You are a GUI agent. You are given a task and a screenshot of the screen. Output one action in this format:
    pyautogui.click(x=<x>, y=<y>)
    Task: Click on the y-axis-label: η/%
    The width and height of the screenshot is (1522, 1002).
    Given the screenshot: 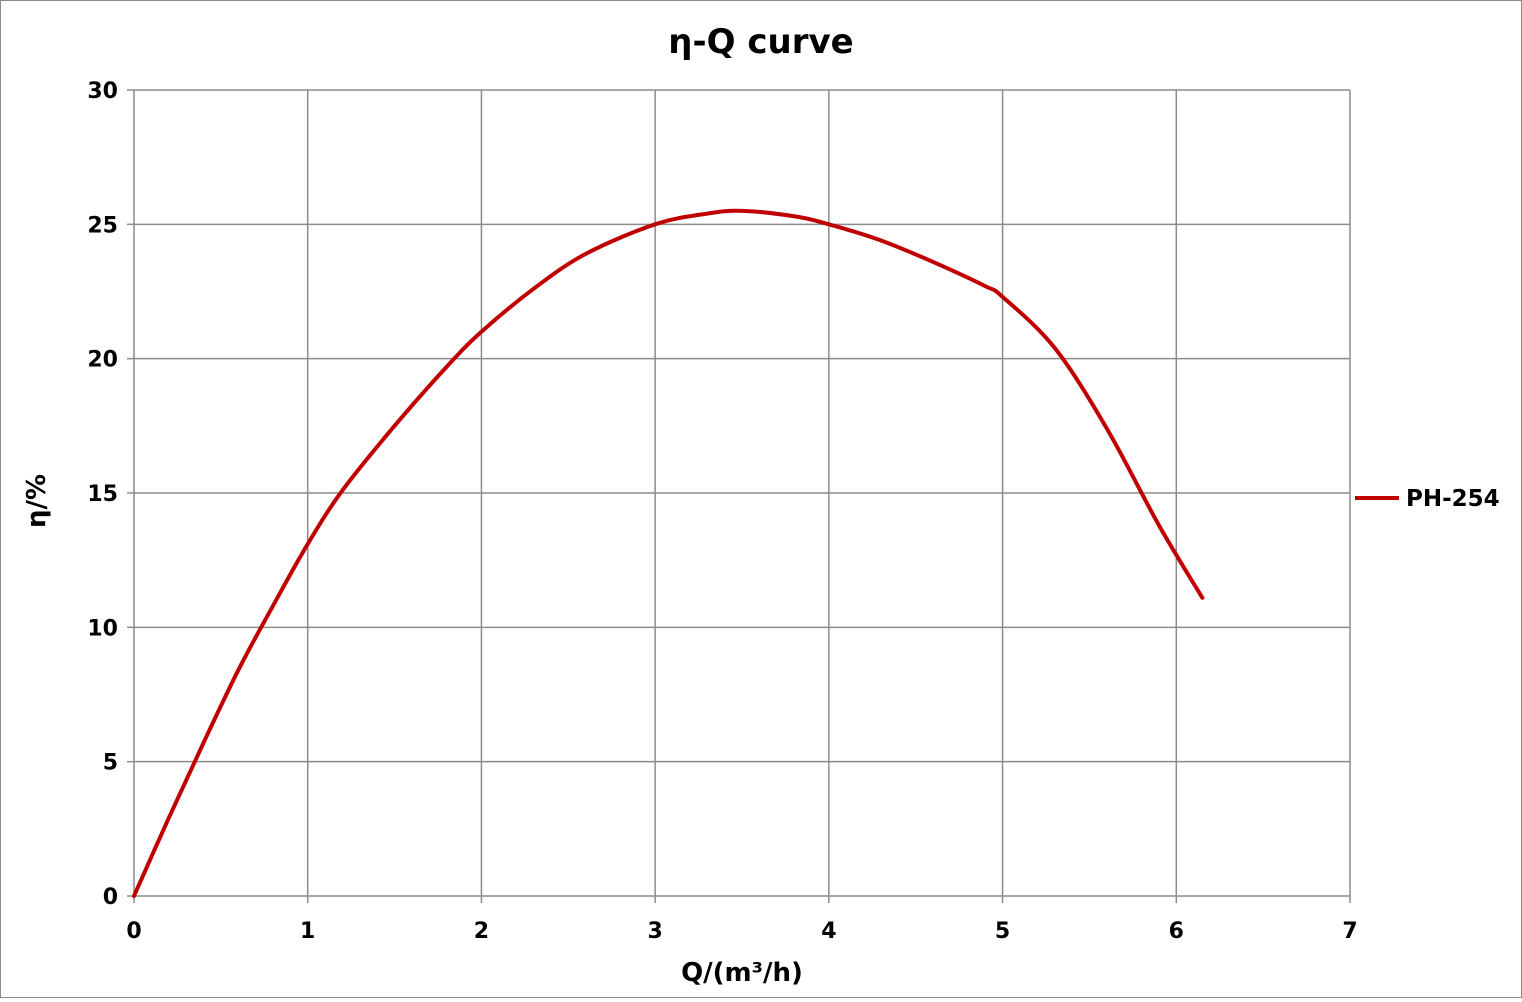 What is the action you would take?
    pyautogui.click(x=37, y=501)
    